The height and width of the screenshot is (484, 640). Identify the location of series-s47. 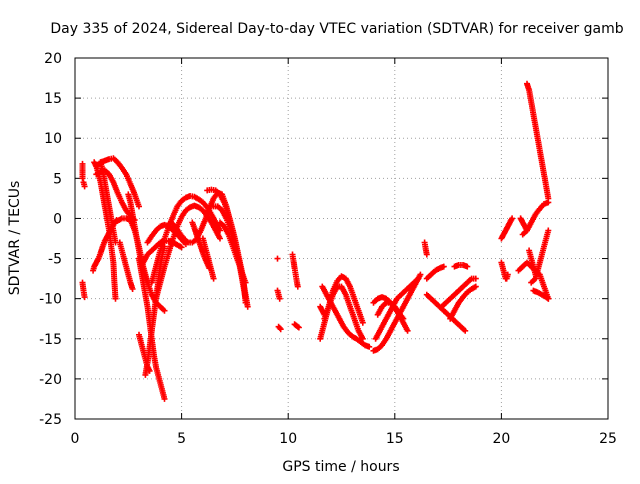
(538, 141).